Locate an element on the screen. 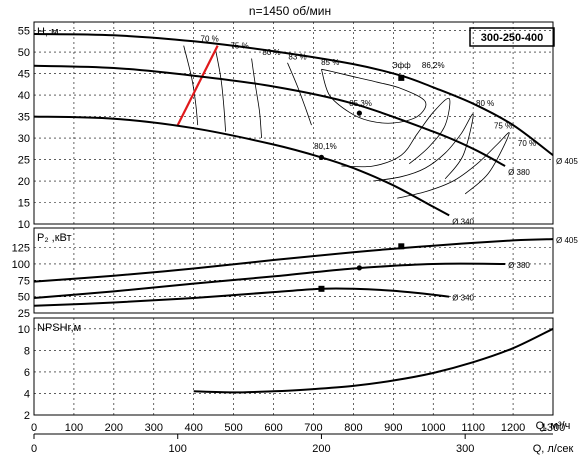  x-tick-label: 0 is located at coordinates (34, 428).